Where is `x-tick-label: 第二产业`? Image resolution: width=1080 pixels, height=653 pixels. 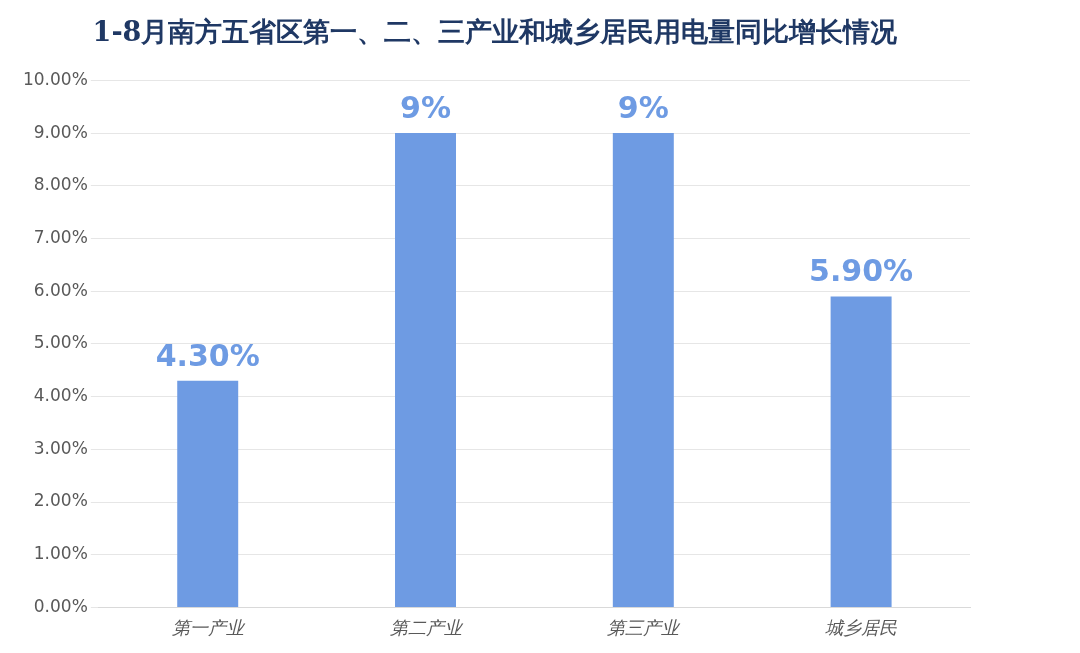
x-tick-label: 第二产业 is located at coordinates (426, 627).